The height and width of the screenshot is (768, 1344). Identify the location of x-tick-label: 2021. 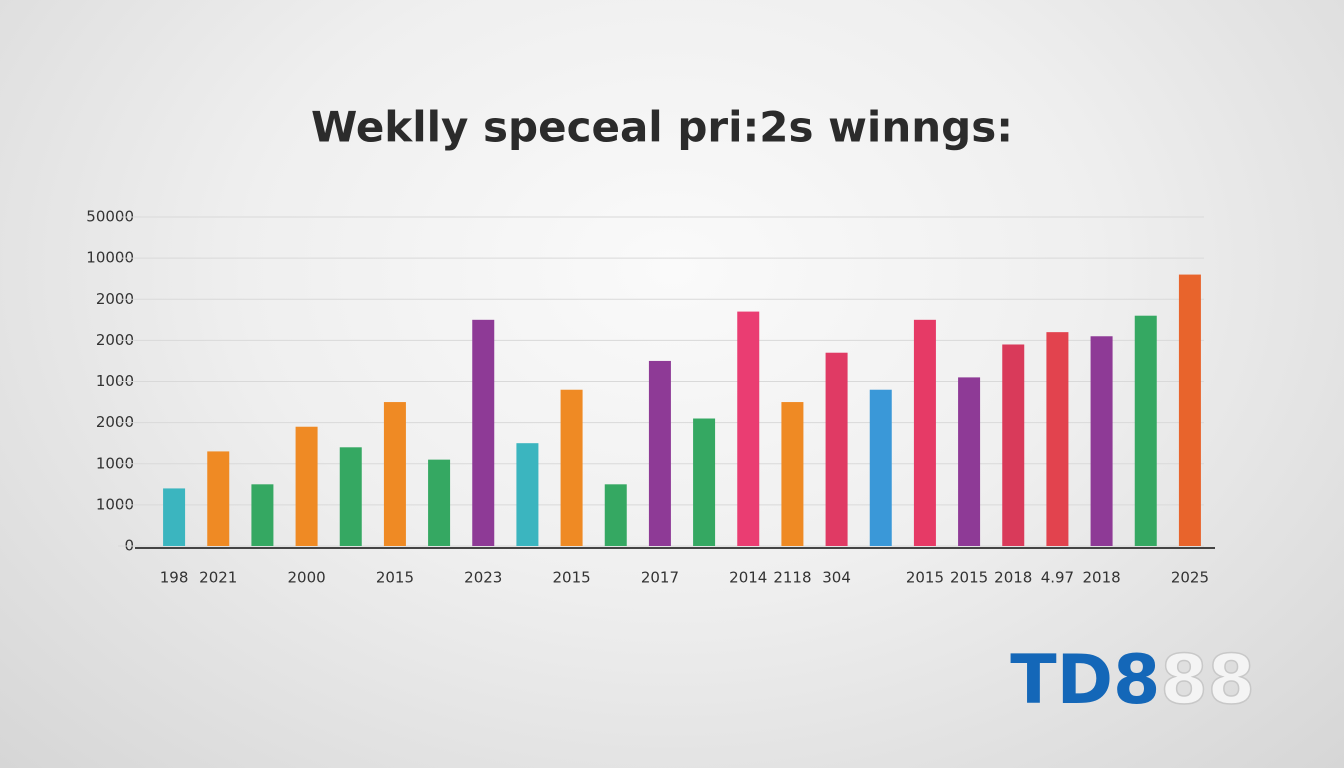
(218, 578).